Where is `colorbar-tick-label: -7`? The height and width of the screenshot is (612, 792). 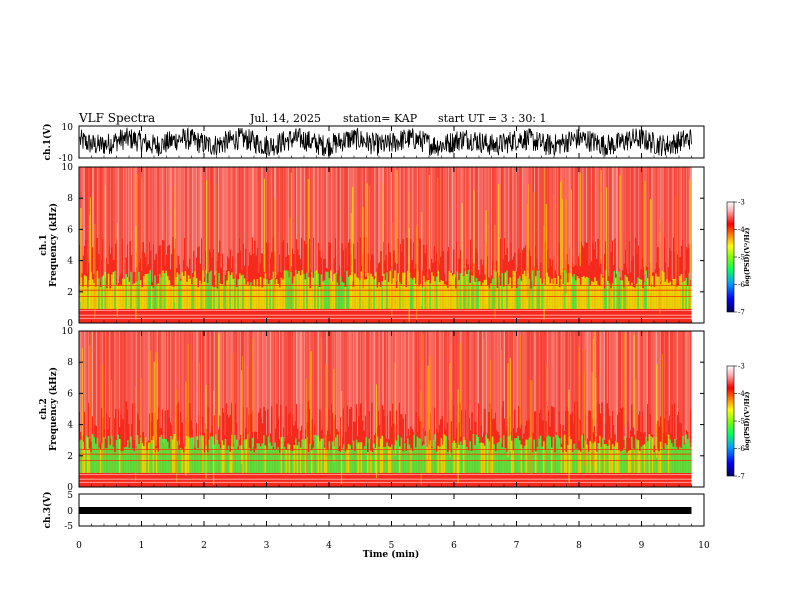 colorbar-tick-label: -7 is located at coordinates (741, 313).